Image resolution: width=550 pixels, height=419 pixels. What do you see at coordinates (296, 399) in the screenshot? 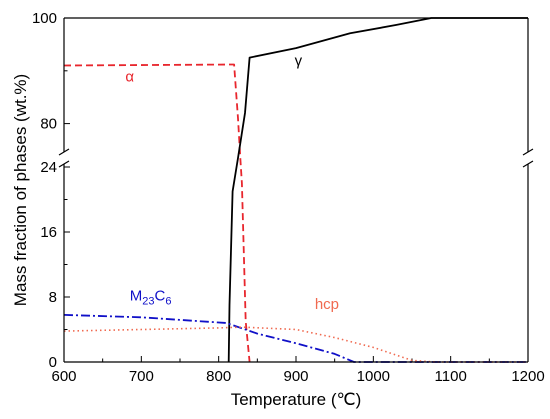
I see `x-axis-title: Temperature (℃)` at bounding box center [296, 399].